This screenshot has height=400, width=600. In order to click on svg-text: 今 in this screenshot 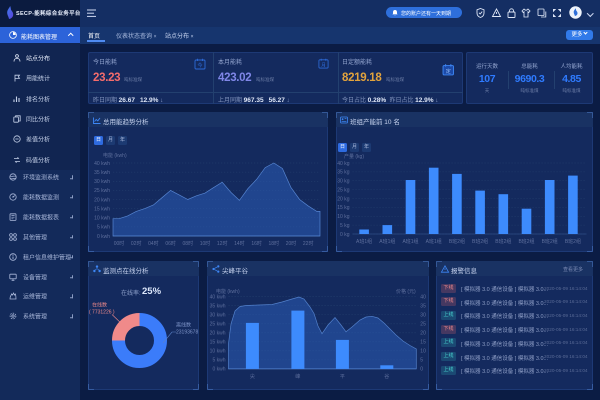, I will do `click(199, 65)`.